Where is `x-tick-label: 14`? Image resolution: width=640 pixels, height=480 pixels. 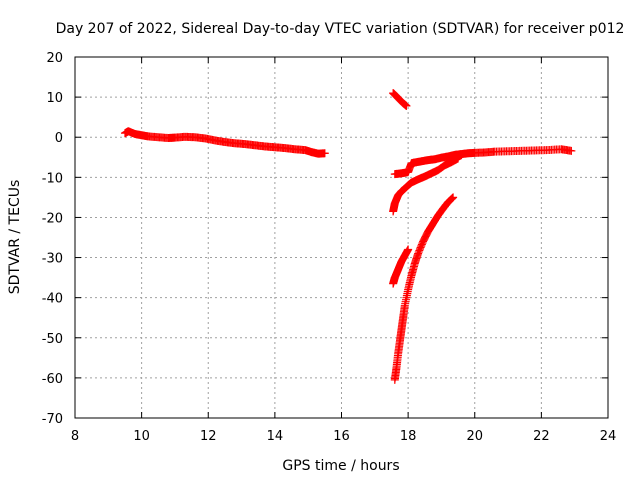 x-tick-label: 14 is located at coordinates (275, 436).